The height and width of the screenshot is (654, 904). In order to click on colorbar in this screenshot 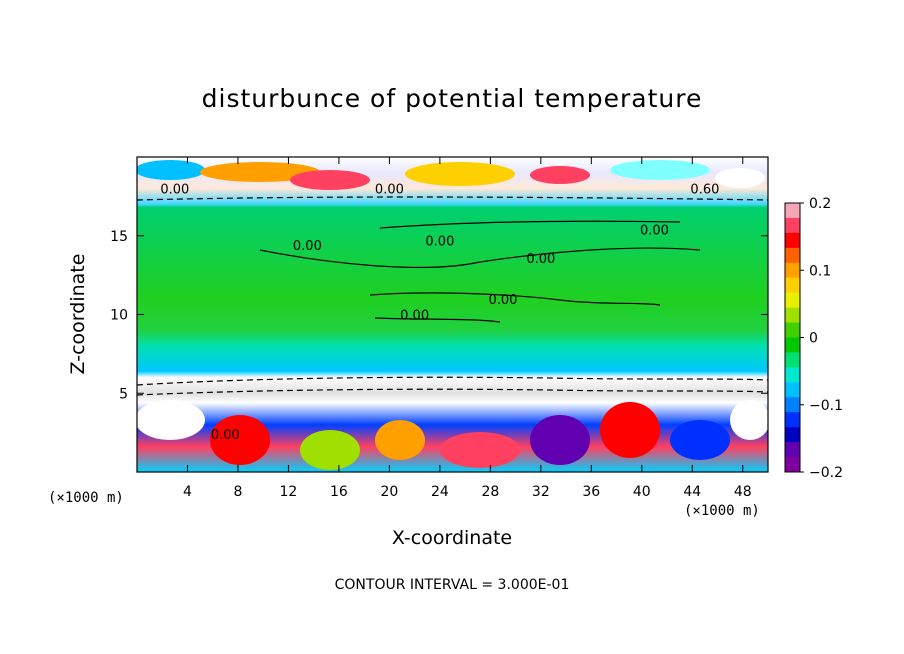, I will do `click(792, 337)`.